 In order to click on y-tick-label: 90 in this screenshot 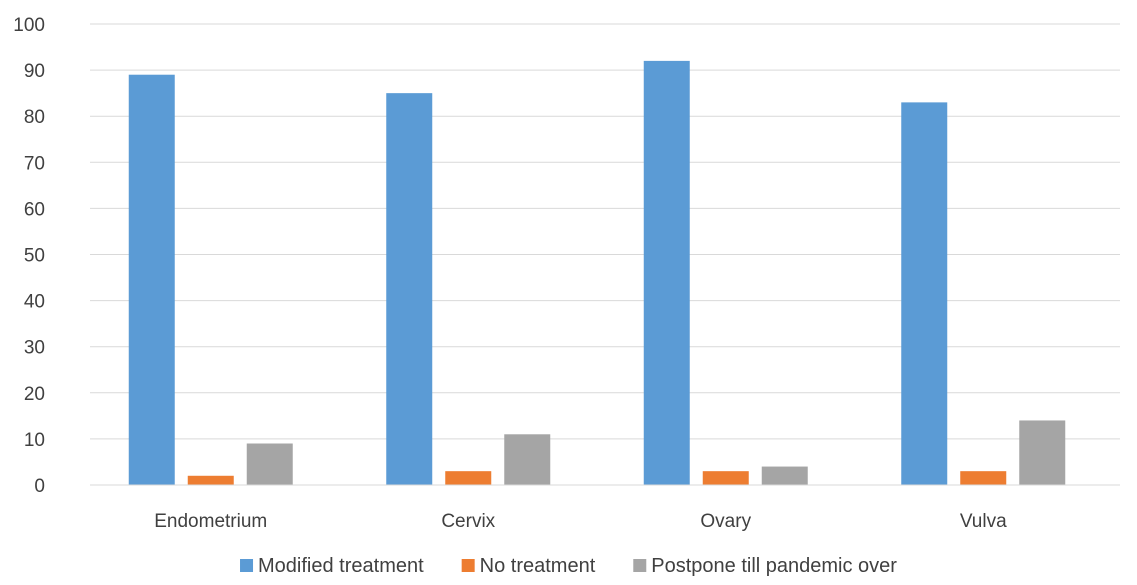, I will do `click(34, 71)`.